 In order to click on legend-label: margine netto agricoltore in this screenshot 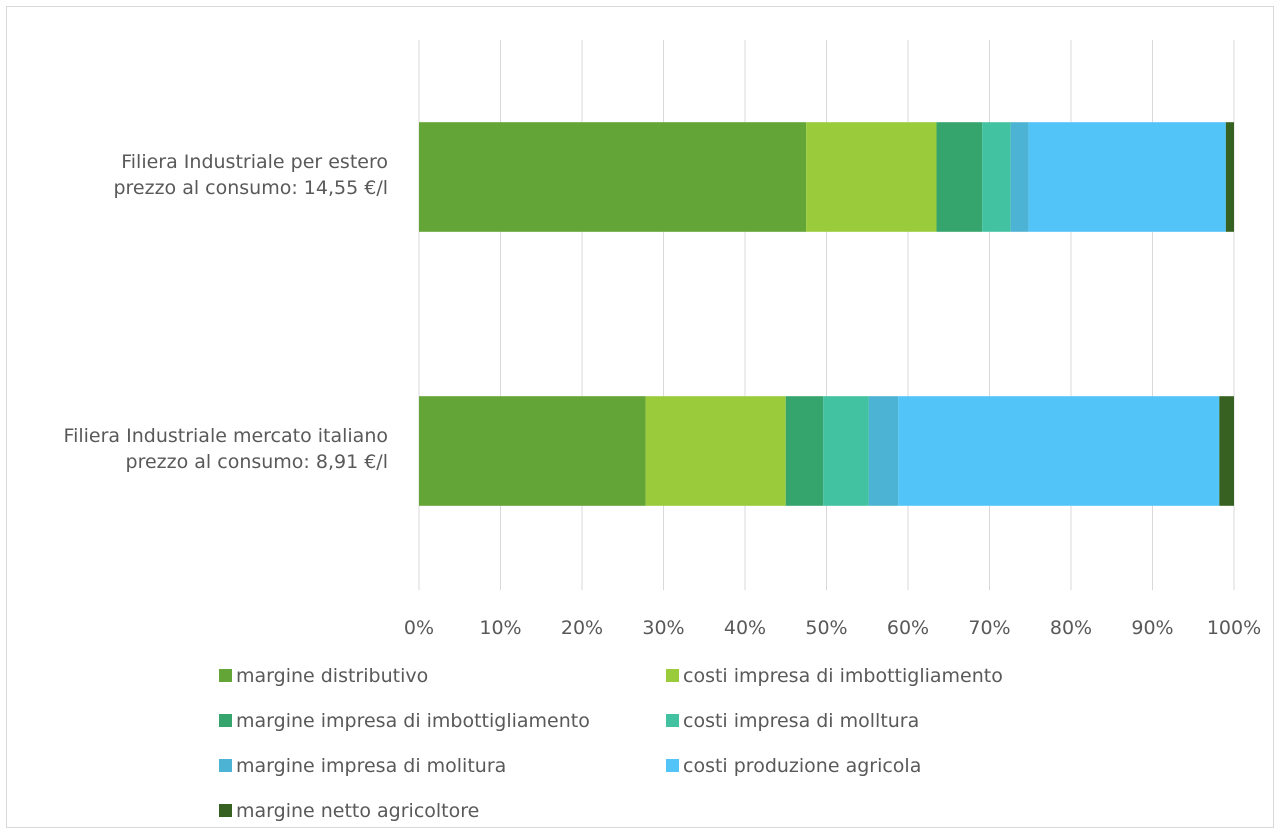, I will do `click(357, 811)`.